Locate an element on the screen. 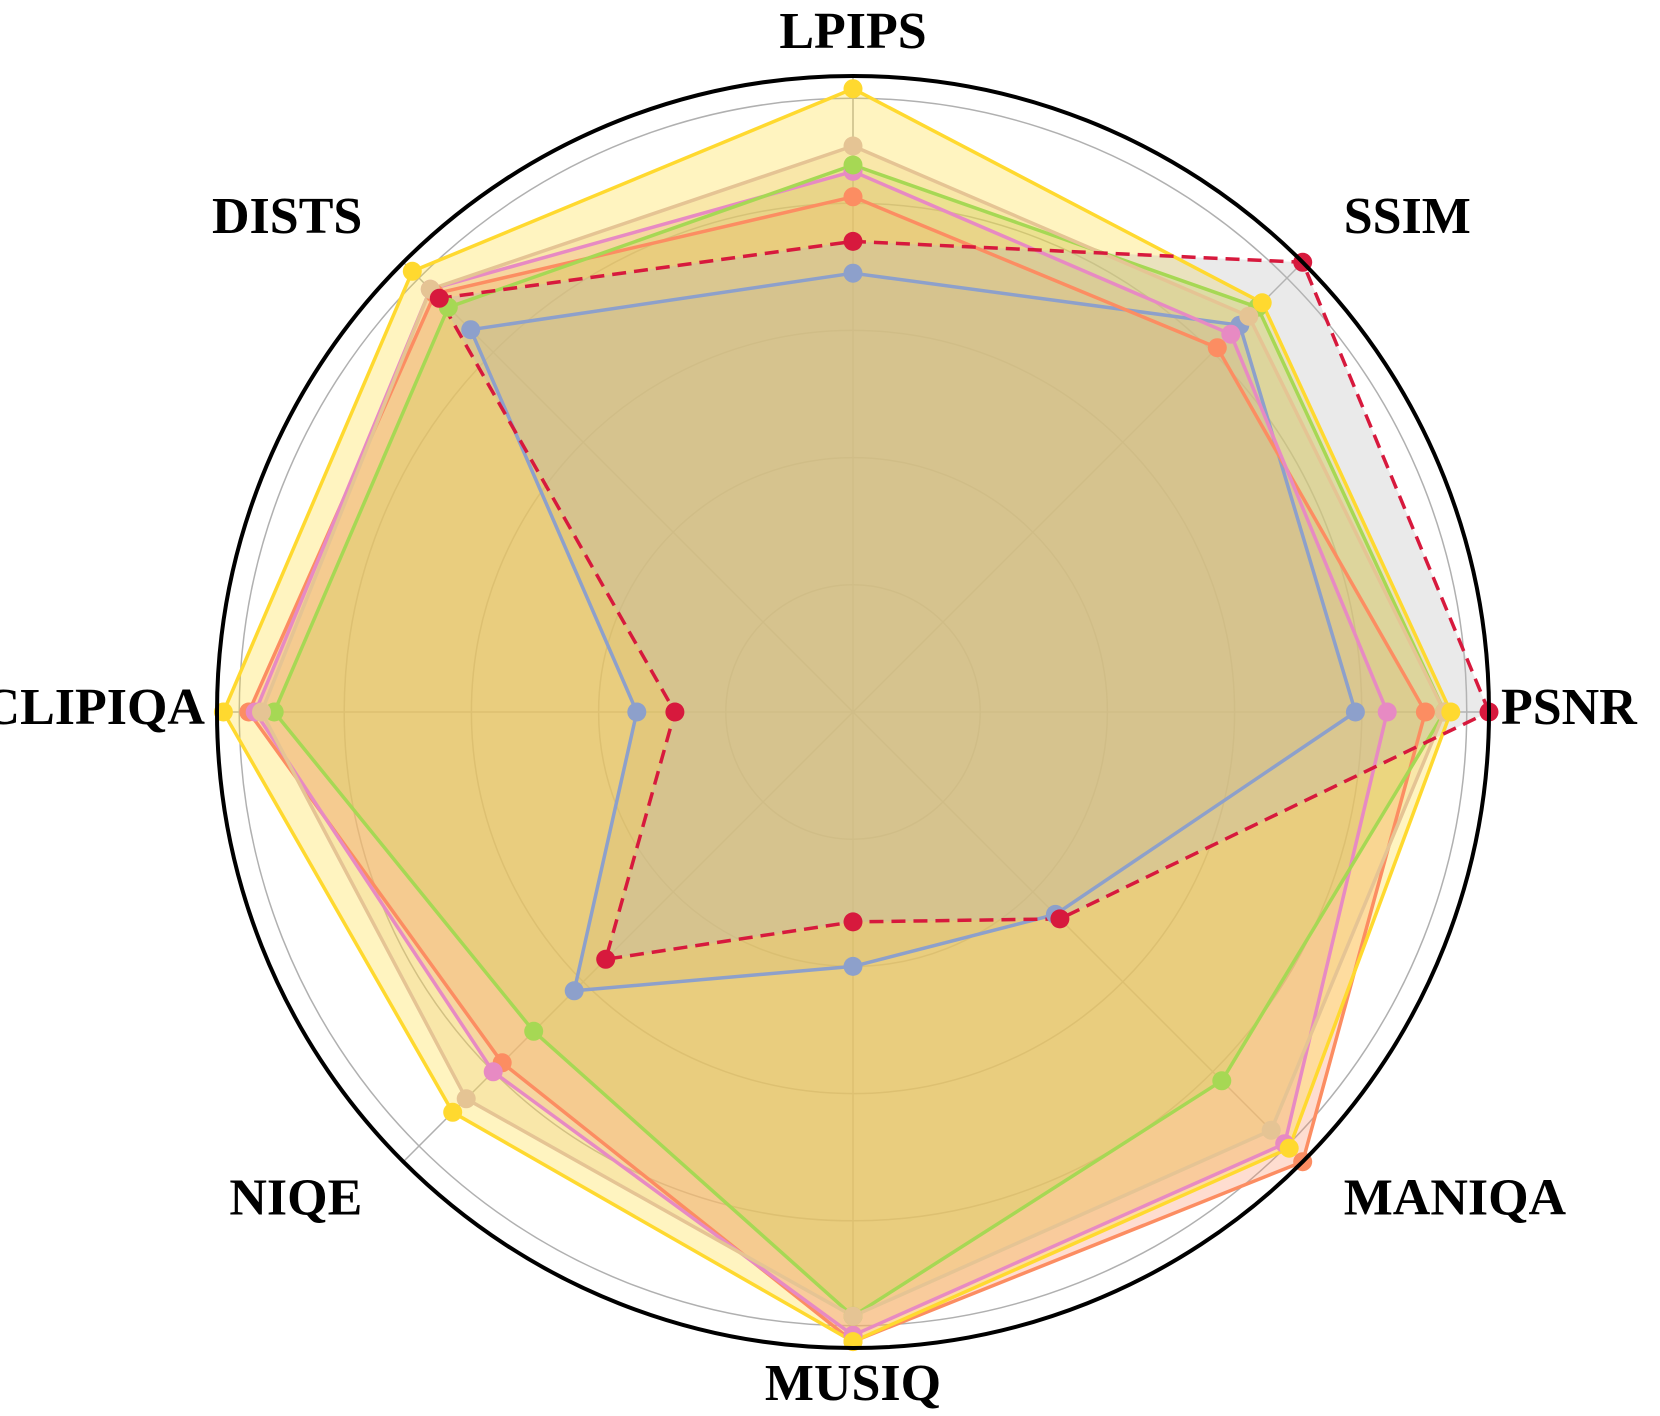  series-7-point-clipiqa is located at coordinates (675, 712).